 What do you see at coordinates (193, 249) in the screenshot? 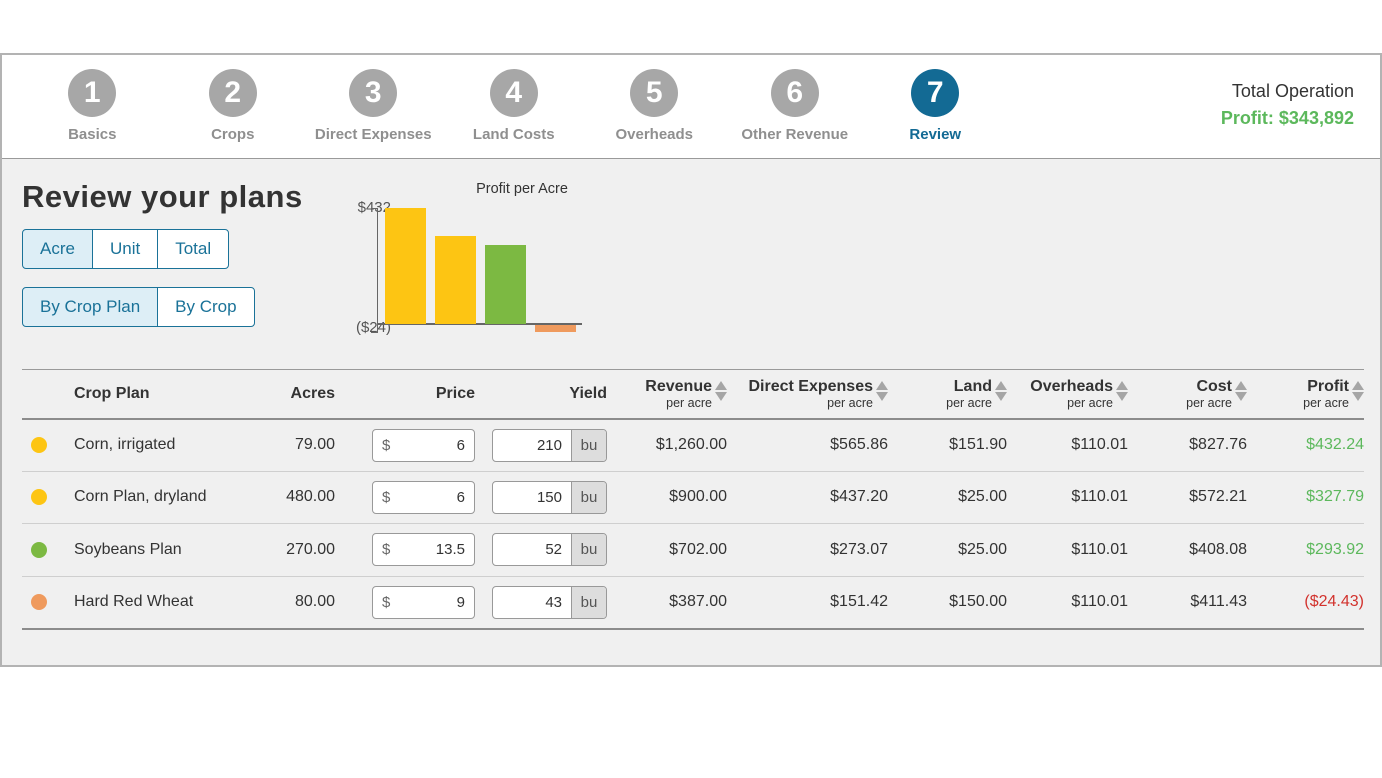
I see `toggle-total: Total` at bounding box center [193, 249].